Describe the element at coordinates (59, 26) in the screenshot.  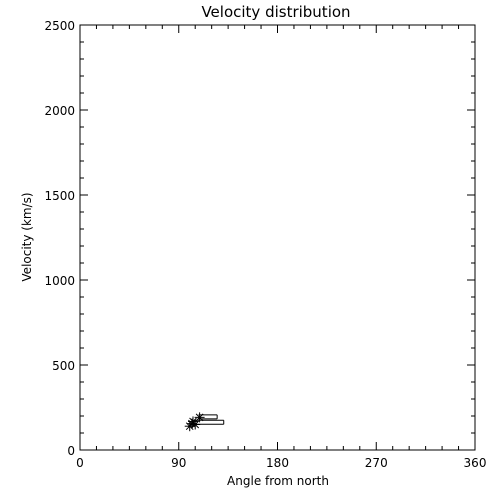
I see `y-tick-label: 2500` at that location.